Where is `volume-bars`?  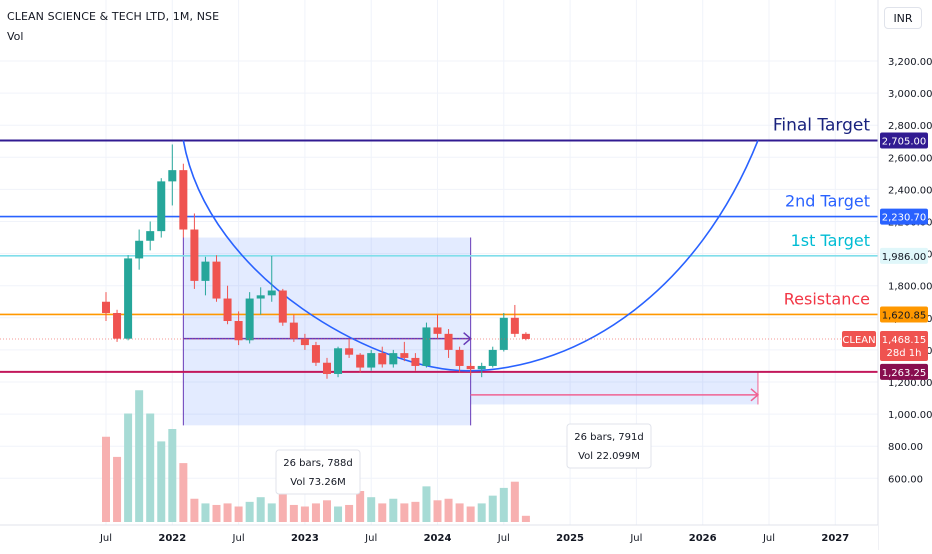 volume-bars is located at coordinates (316, 456).